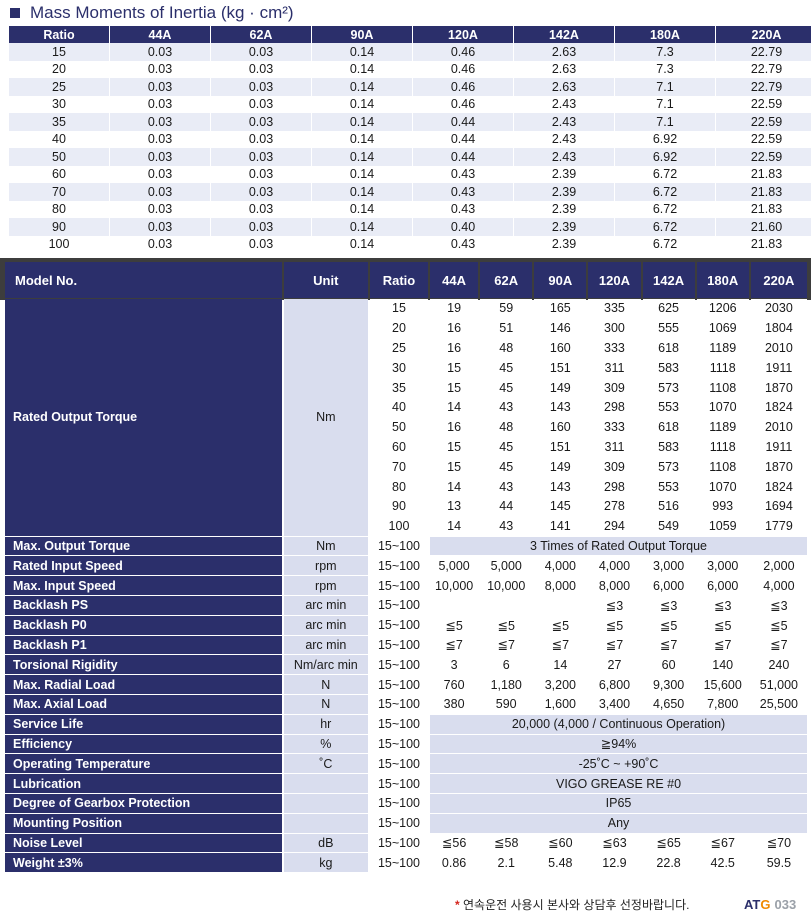  Describe the element at coordinates (668, 843) in the screenshot. I see `spec-row-value: ≦65` at that location.